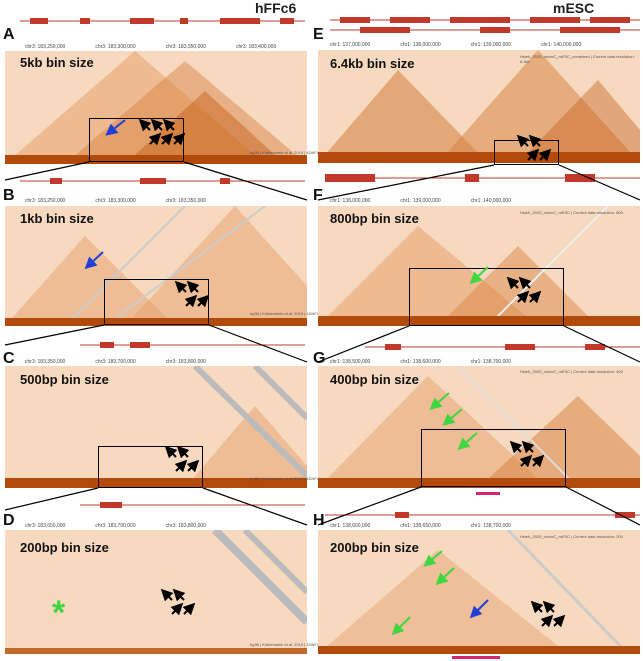  Describe the element at coordinates (372, 63) in the screenshot. I see `bin-label-e: 6.4kb bin size` at that location.